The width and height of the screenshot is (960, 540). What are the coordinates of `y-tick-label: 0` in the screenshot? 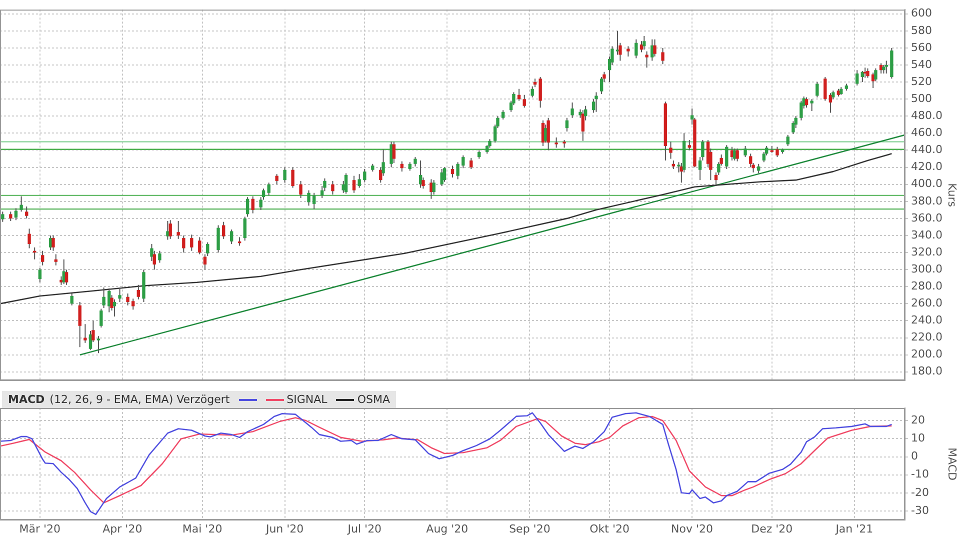 It's located at (914, 456).